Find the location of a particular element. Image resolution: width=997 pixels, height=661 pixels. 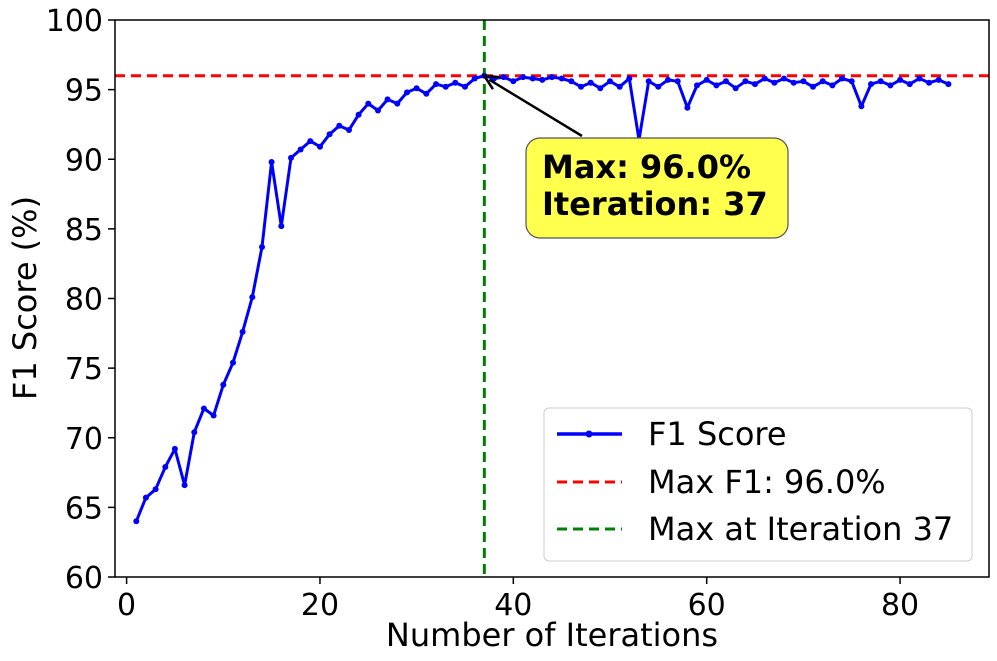

y-tick-label: 100 is located at coordinates (74, 21).